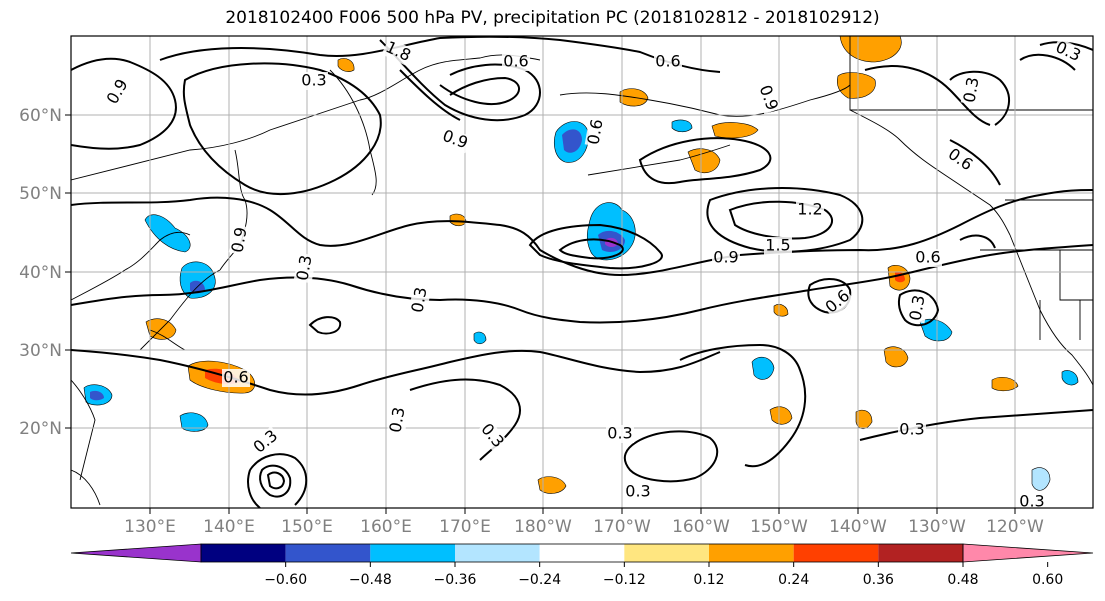 The height and width of the screenshot is (601, 1105). Describe the element at coordinates (624, 580) in the screenshot. I see `colorbar-tick-label: −0.12` at that location.